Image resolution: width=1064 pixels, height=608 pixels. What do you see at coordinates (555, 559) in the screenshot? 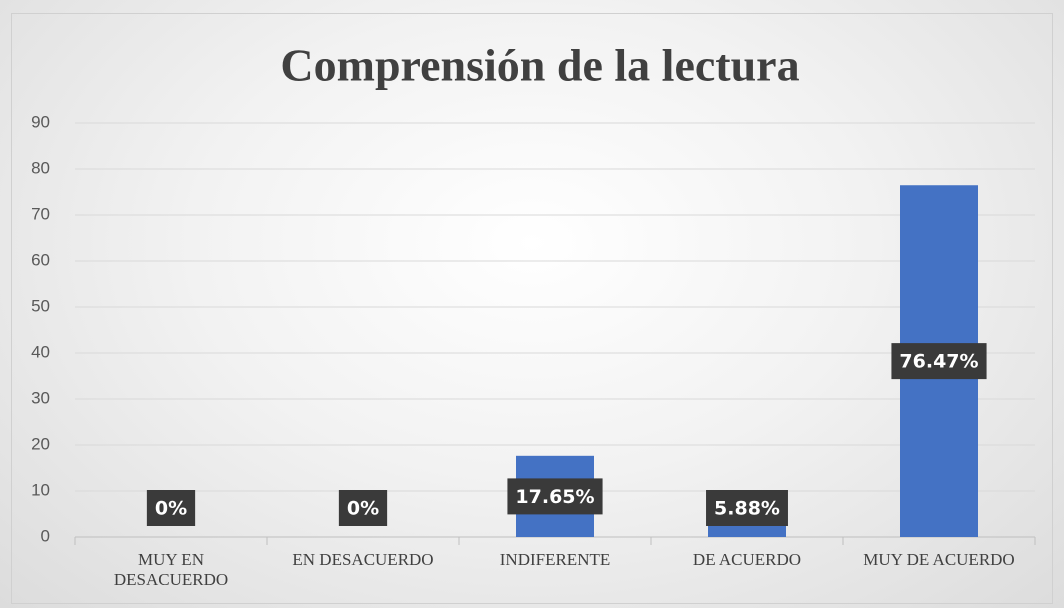
I see `x-tick-label: INDIFERENTE` at bounding box center [555, 559].